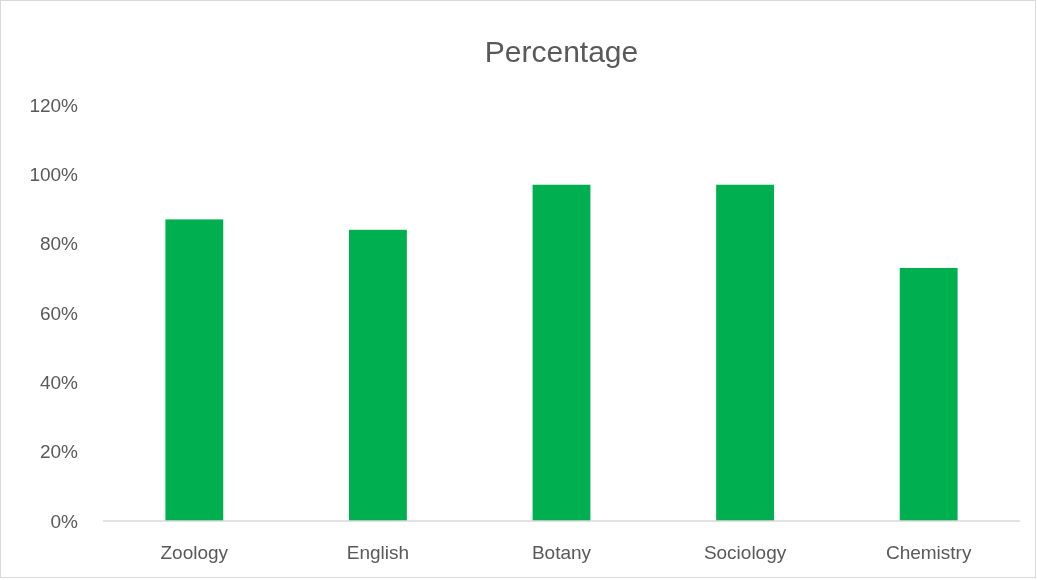 This screenshot has height=580, width=1038. Describe the element at coordinates (561, 51) in the screenshot. I see `chart-title: Percentage` at that location.